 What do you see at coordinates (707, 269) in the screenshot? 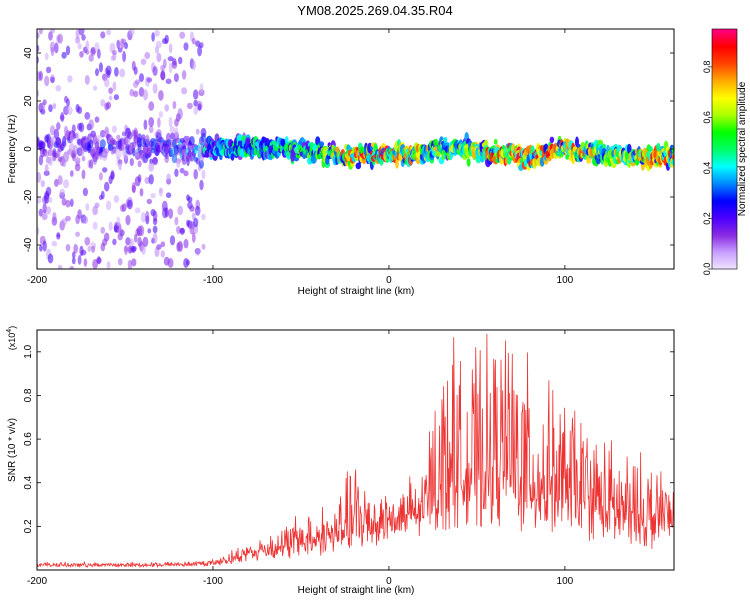
I see `colorbar-tick-label: 0.0` at bounding box center [707, 269].